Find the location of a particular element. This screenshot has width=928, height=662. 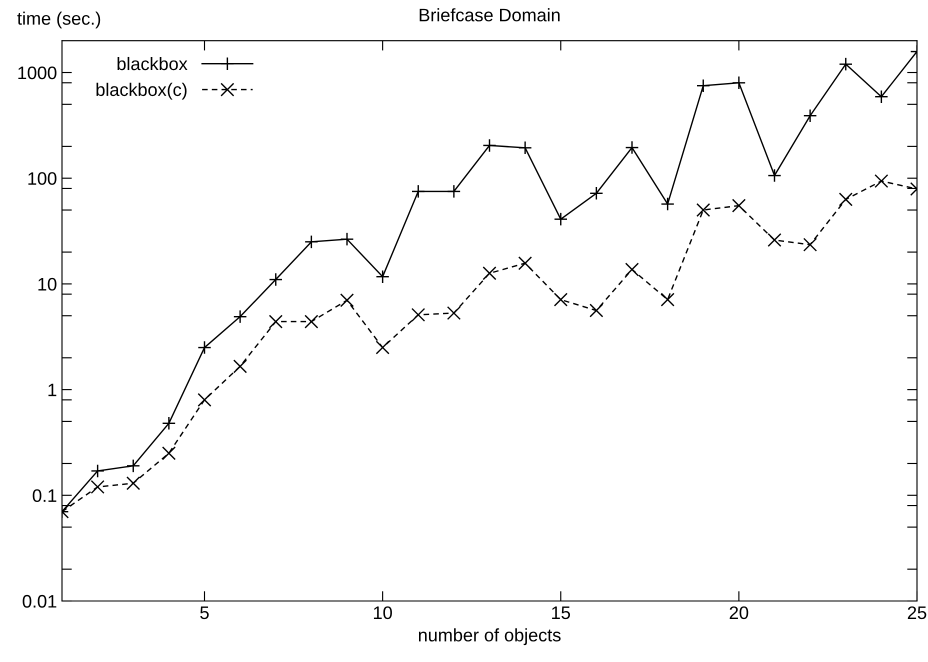

y-tick-label: 1000 is located at coordinates (37, 73).